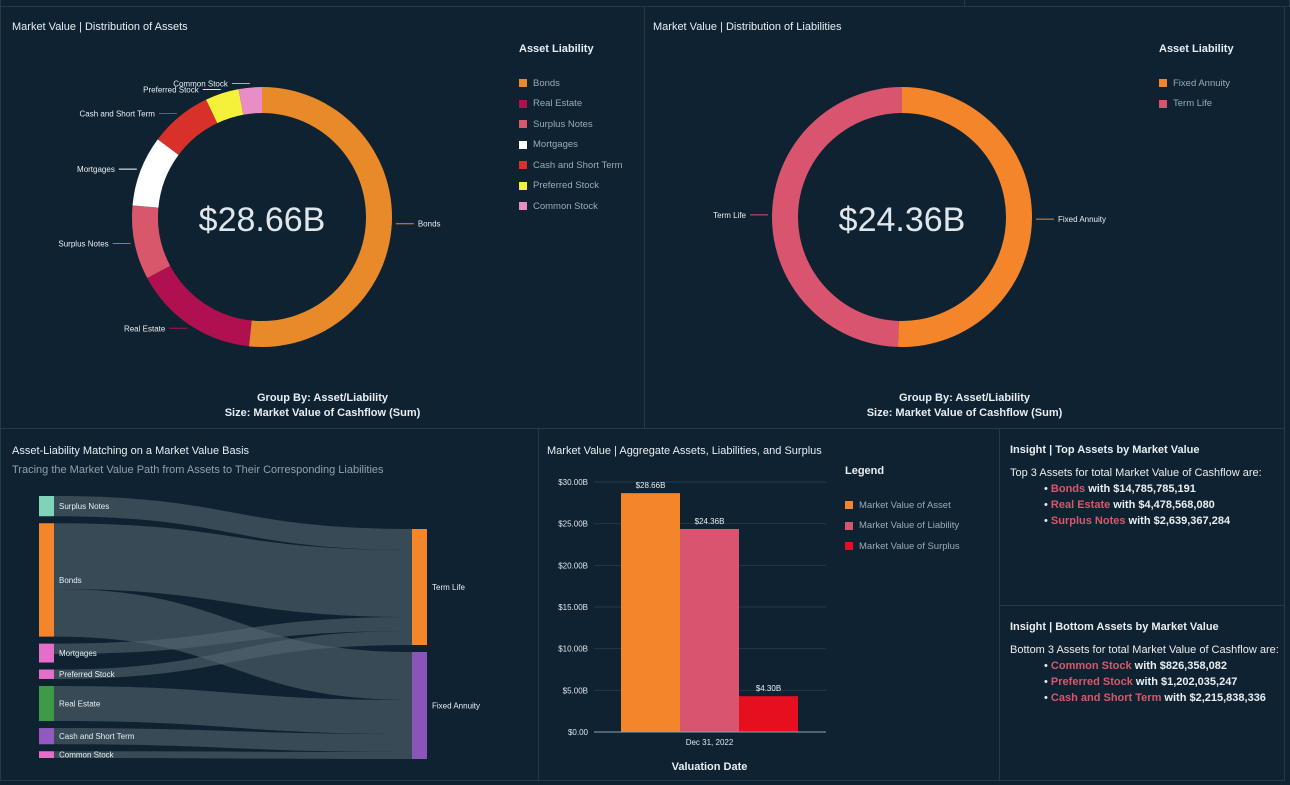 This screenshot has width=1290, height=785. What do you see at coordinates (97, 736) in the screenshot?
I see `sankey-node-label: Cash and Short Term` at bounding box center [97, 736].